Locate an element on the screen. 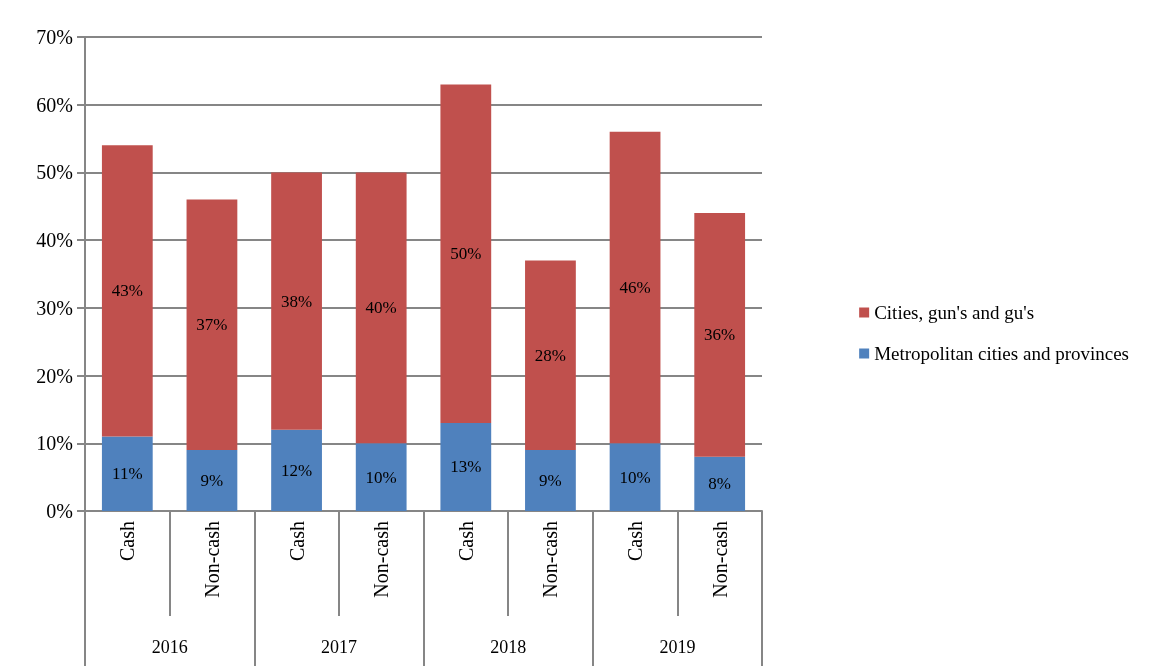 Image resolution: width=1149 pixels, height=666 pixels. text: 2016 is located at coordinates (169, 647).